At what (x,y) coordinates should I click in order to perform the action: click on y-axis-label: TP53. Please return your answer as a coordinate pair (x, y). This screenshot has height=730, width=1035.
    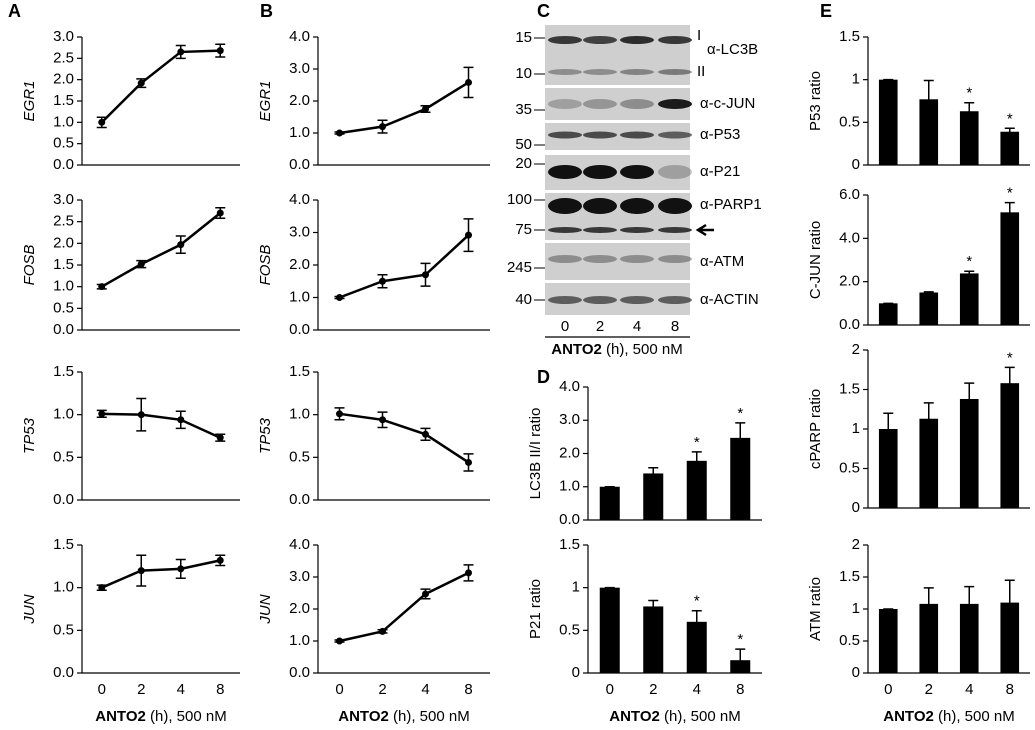
    Looking at the image, I should click on (265, 435).